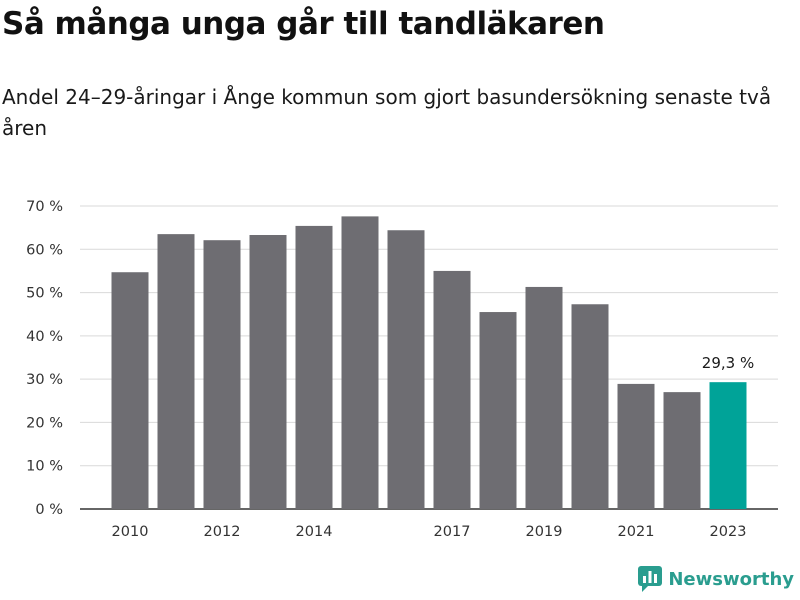 Image resolution: width=800 pixels, height=600 pixels. What do you see at coordinates (544, 532) in the screenshot?
I see `x-tick-label: 2019` at bounding box center [544, 532].